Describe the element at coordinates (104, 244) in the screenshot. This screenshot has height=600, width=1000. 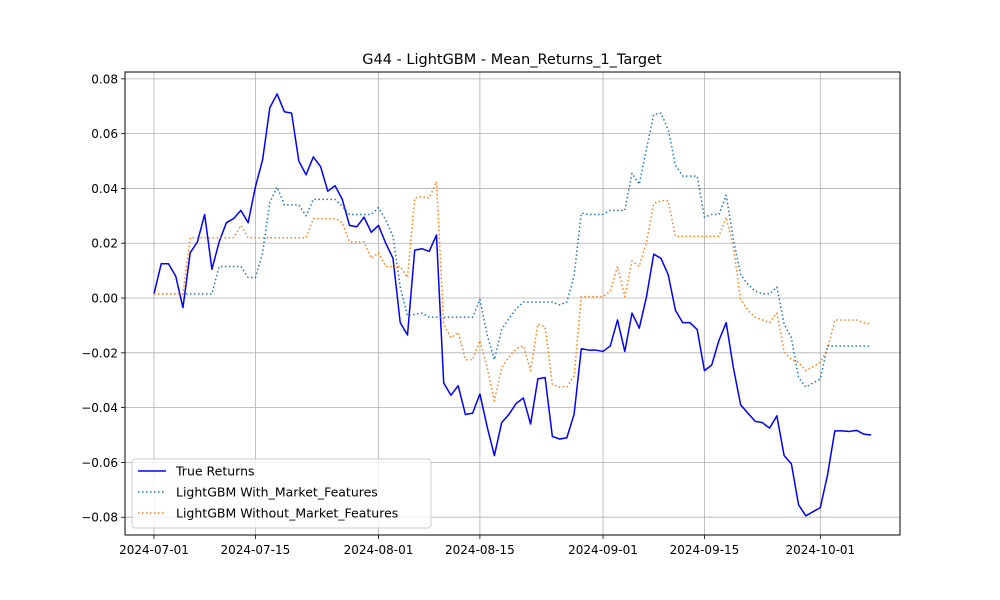
I see `y-tick-label: 0.02` at that location.